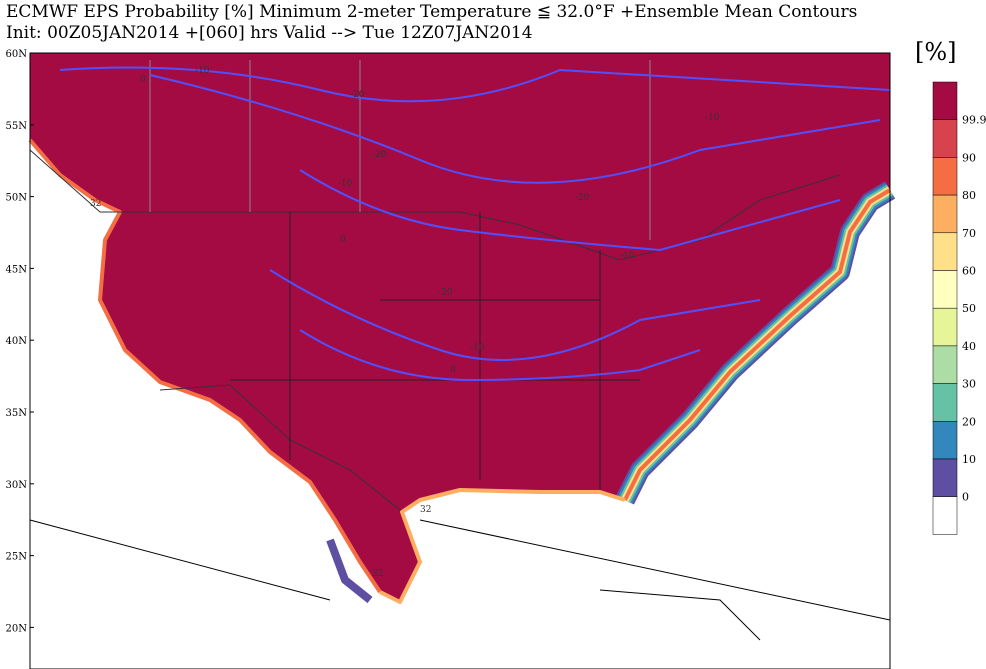  What do you see at coordinates (936, 52) in the screenshot?
I see `colorbar-unit: [%]` at bounding box center [936, 52].